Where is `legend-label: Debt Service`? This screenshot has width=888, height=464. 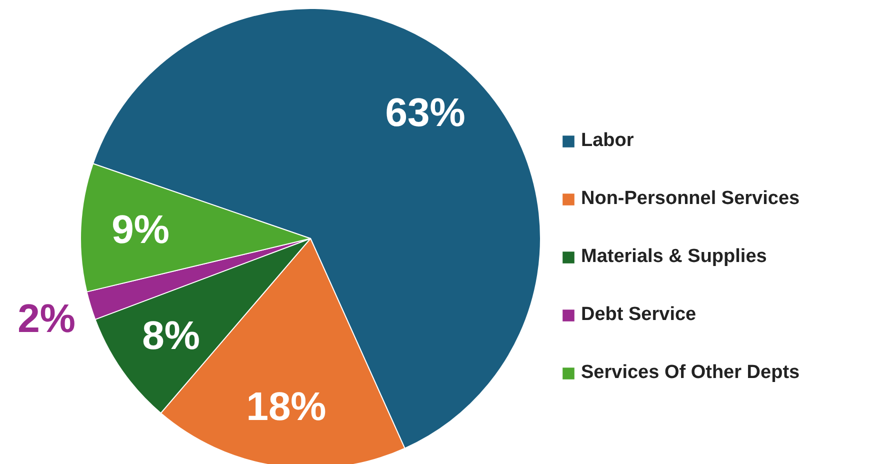
legend-label: Debt Service is located at coordinates (638, 315).